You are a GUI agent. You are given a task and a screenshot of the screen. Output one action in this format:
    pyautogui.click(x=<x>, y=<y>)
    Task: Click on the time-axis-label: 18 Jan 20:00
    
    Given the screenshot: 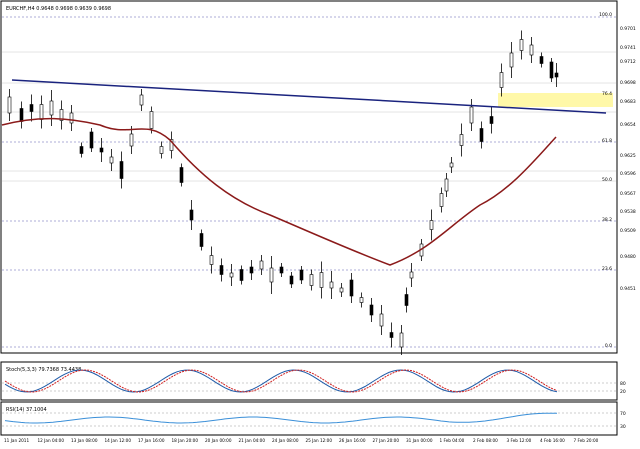 What is the action you would take?
    pyautogui.click(x=185, y=440)
    